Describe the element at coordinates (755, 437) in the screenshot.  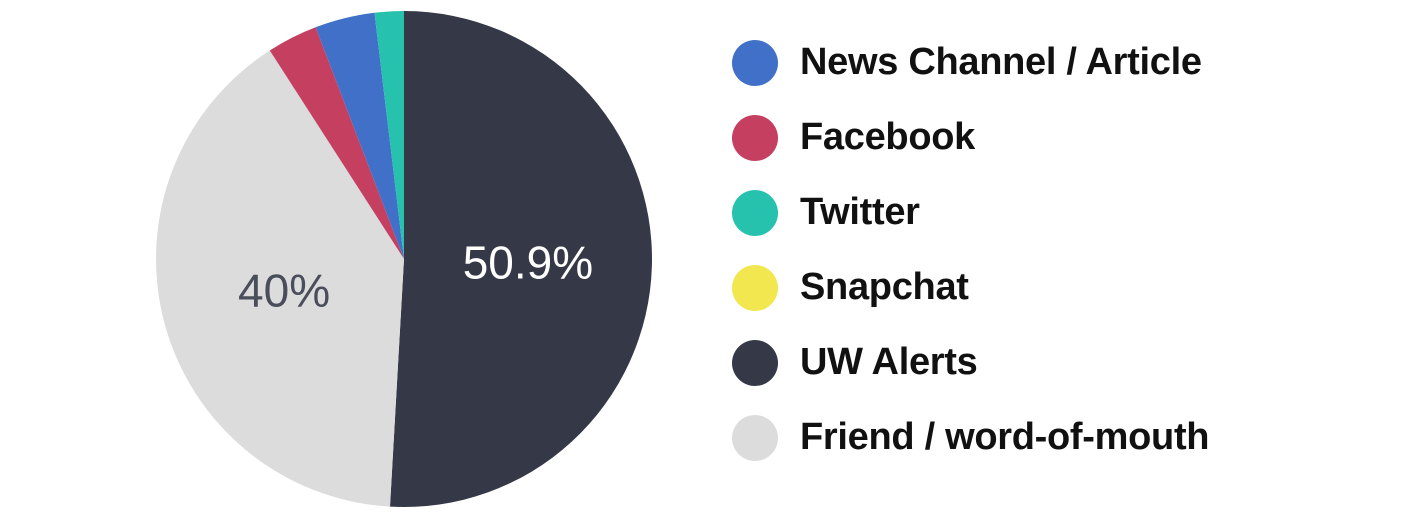
I see `legend-swatch-friend-word-of-mouth` at that location.